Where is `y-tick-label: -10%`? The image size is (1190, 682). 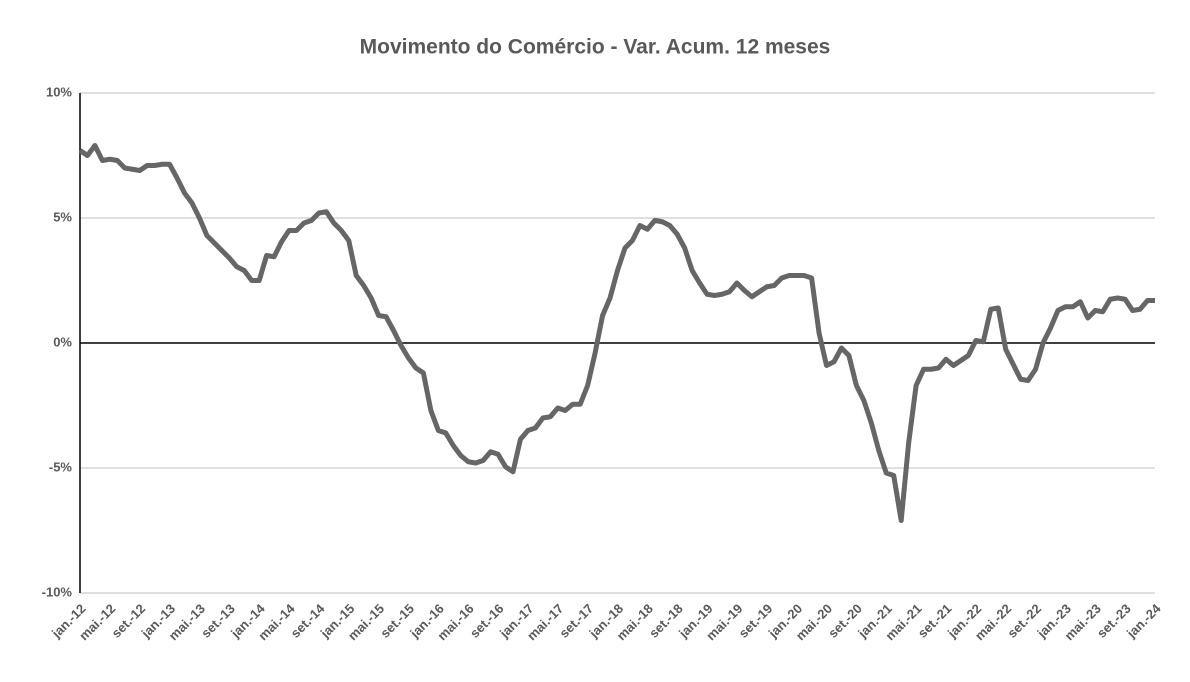
y-tick-label: -10% is located at coordinates (57, 591).